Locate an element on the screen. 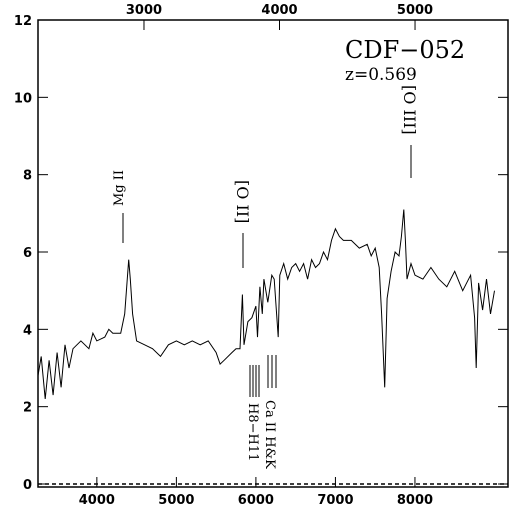 The width and height of the screenshot is (512, 512). annotation: [O III] is located at coordinates (409, 110).